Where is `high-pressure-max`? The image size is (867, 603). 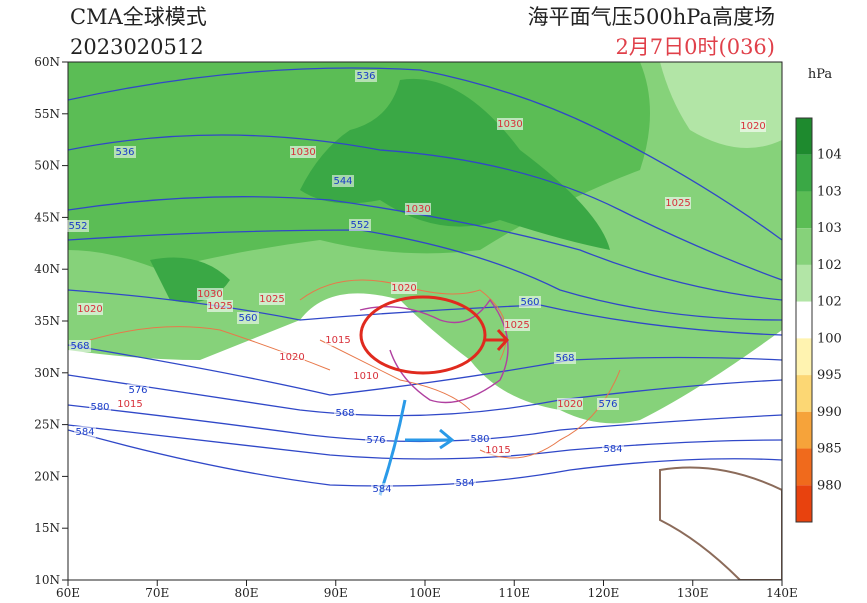
high-pressure-max is located at coordinates (455, 164).